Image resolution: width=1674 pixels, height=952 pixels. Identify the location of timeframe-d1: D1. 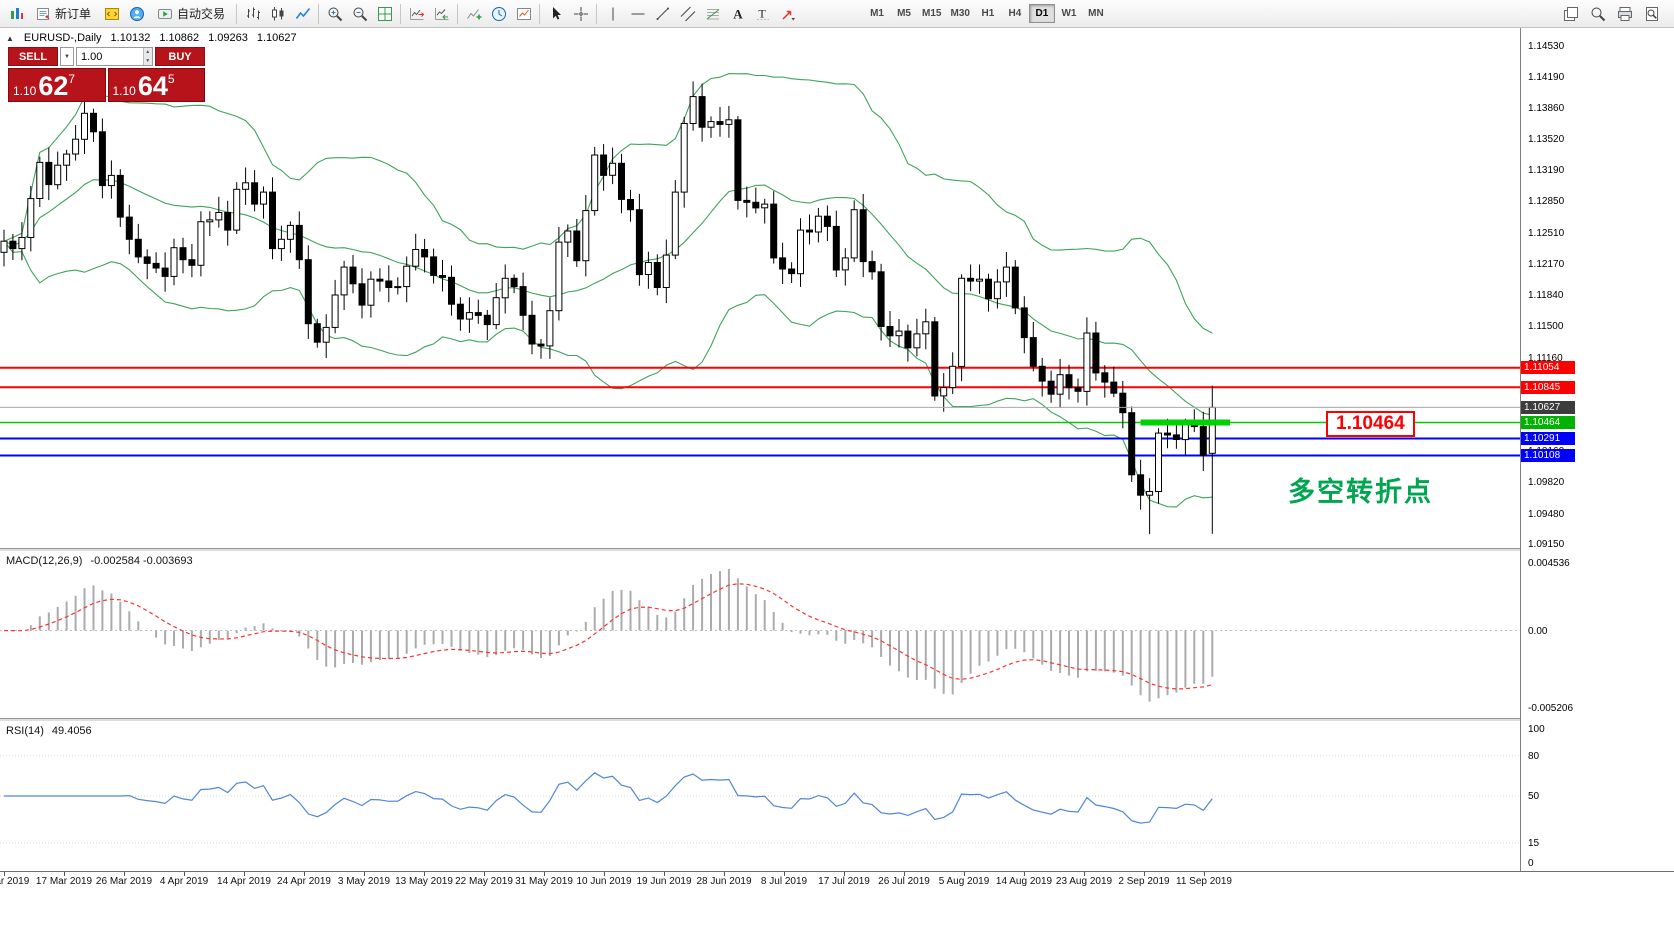
(1041, 13).